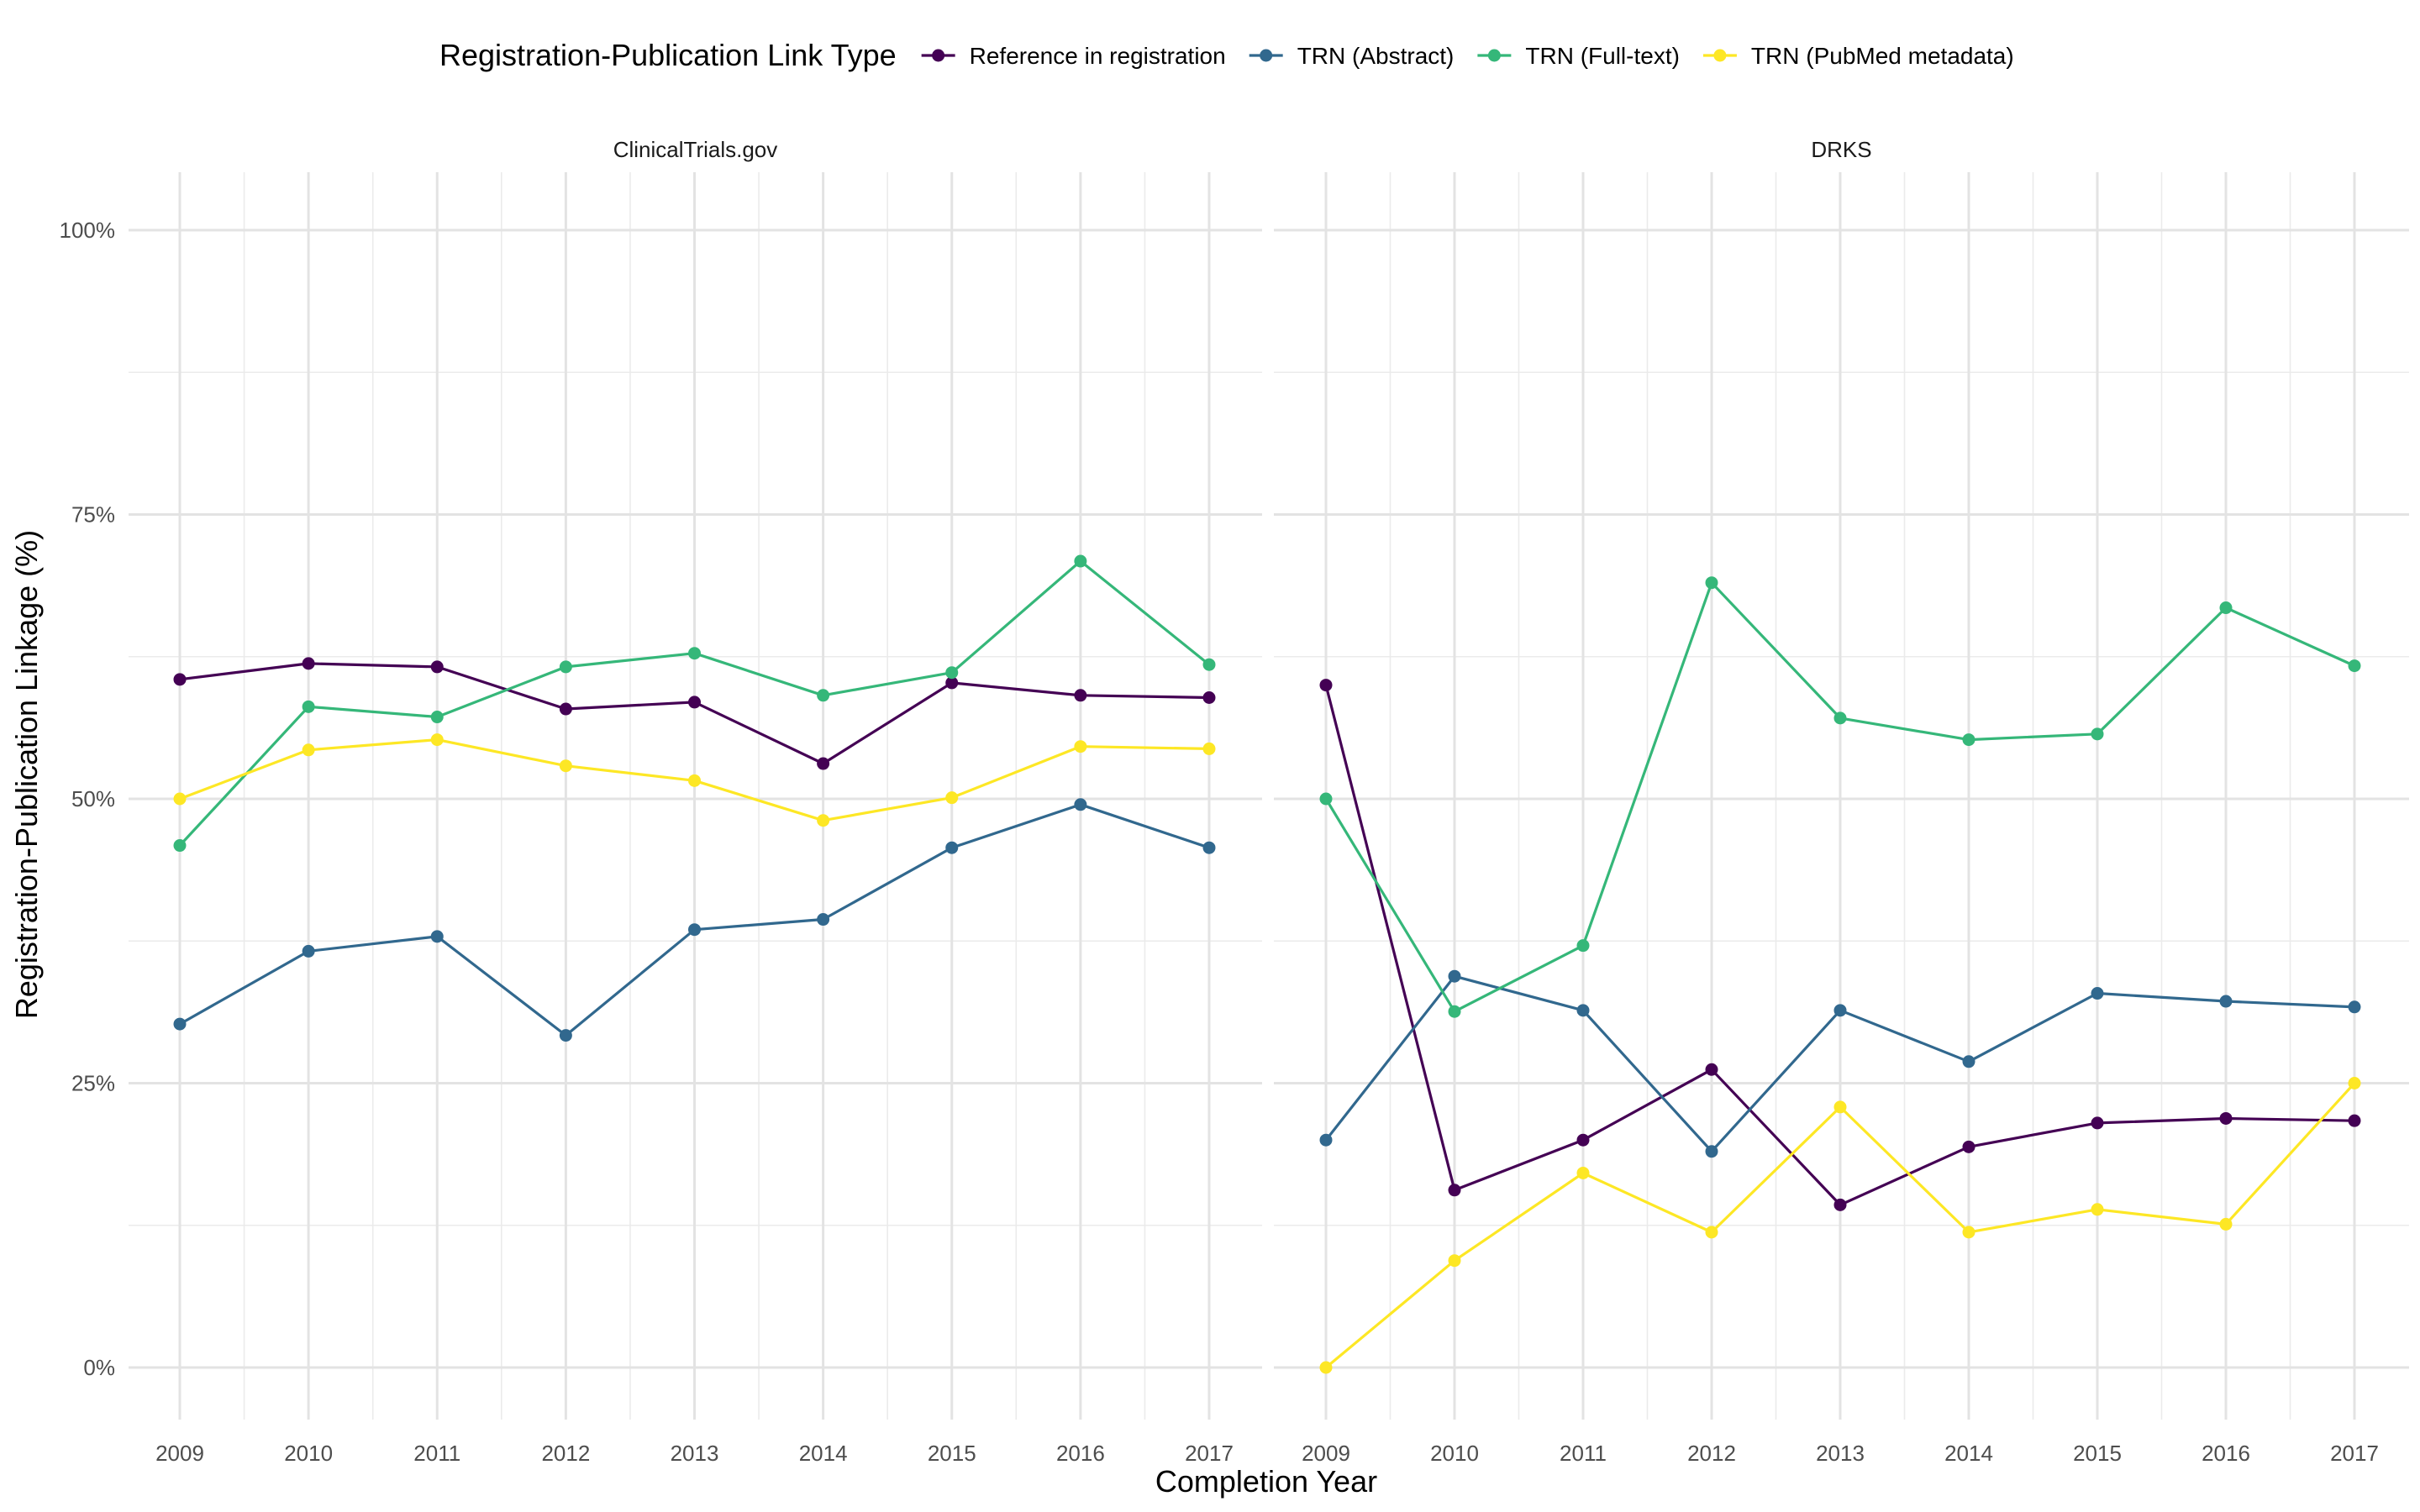 This screenshot has height=1512, width=2420. Describe the element at coordinates (695, 149) in the screenshot. I see `panel-title: ClinicalTrials.gov` at that location.